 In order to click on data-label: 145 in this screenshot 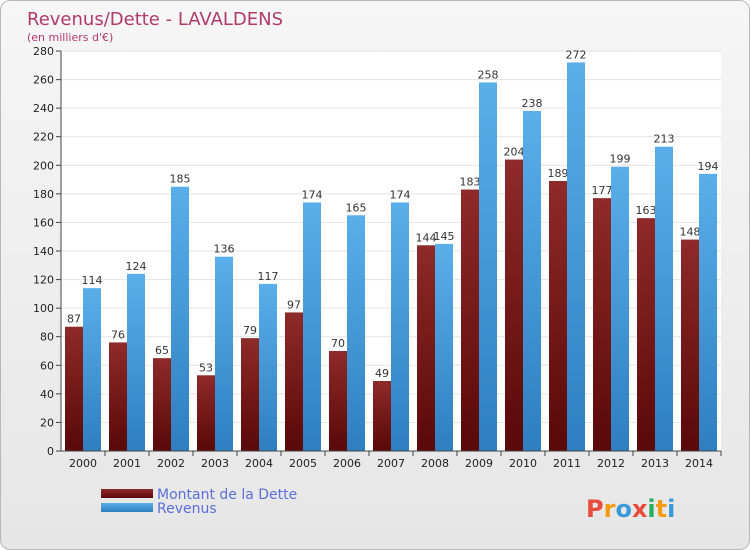, I will do `click(444, 236)`.